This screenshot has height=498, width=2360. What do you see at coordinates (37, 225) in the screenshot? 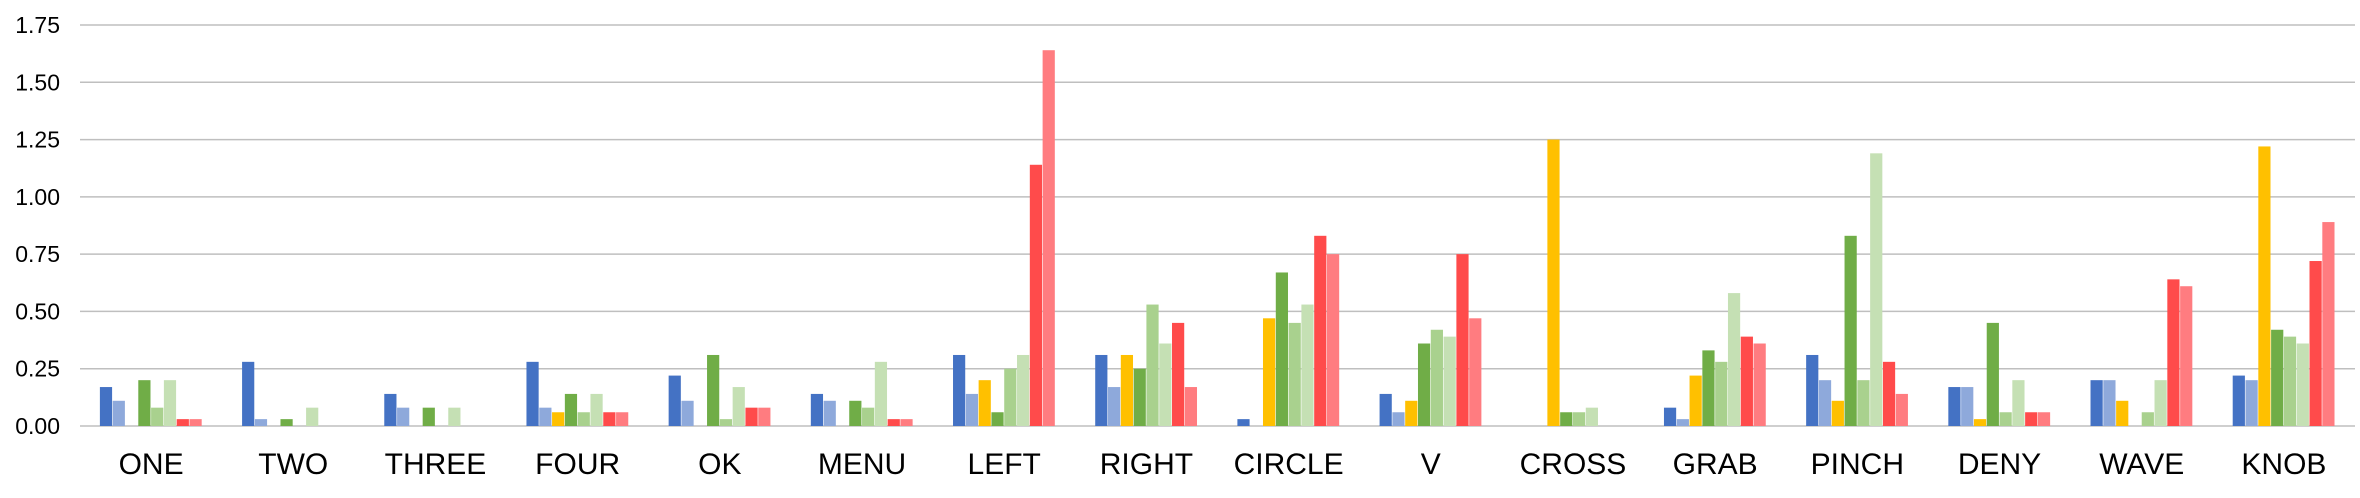
I see `y-axis-tick-labels: 0.00 0.25 0.50 0.75 1.00 1.25 1.50 1.75` at bounding box center [37, 225].